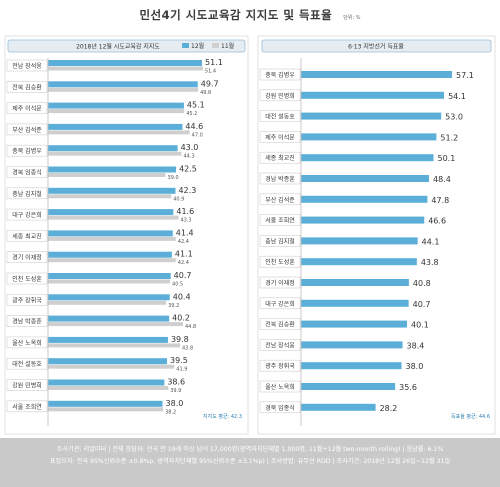 The height and width of the screenshot is (487, 500). What do you see at coordinates (181, 370) in the screenshot?
I see `left-value-nov: 41.9` at bounding box center [181, 370].